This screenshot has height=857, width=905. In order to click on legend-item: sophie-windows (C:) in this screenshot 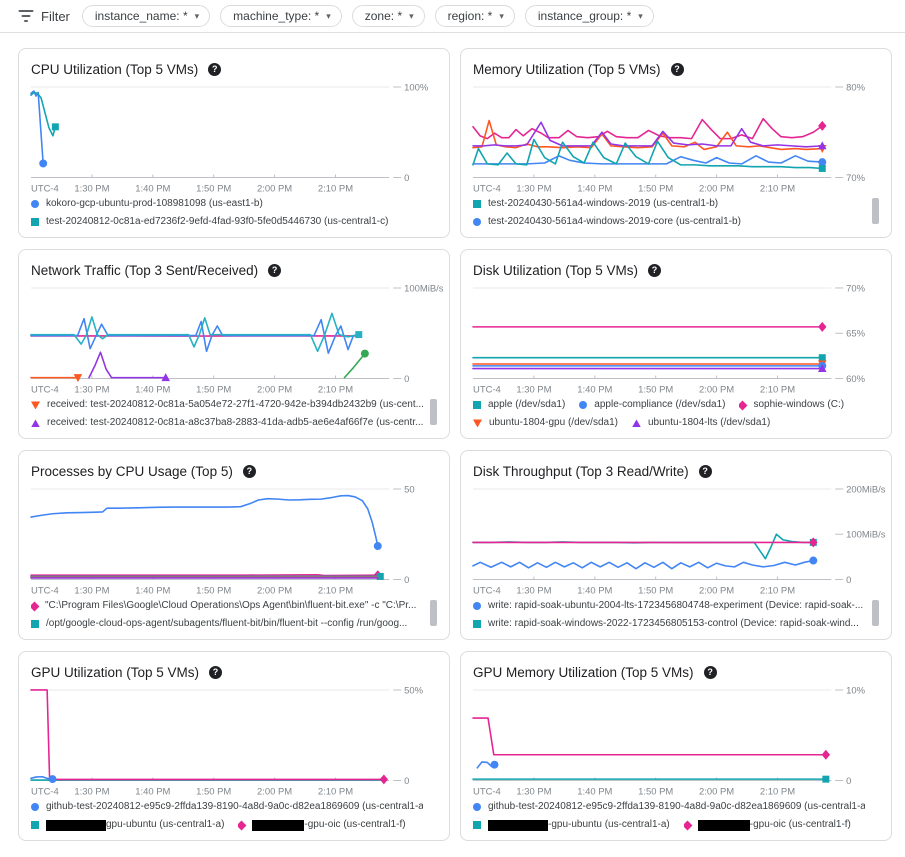, I will do `click(791, 405)`.